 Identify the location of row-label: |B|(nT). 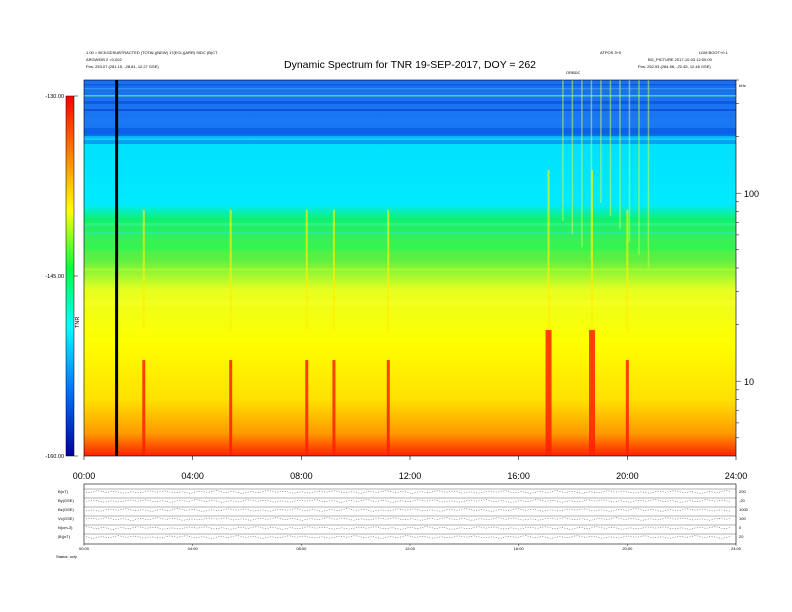
(64, 536).